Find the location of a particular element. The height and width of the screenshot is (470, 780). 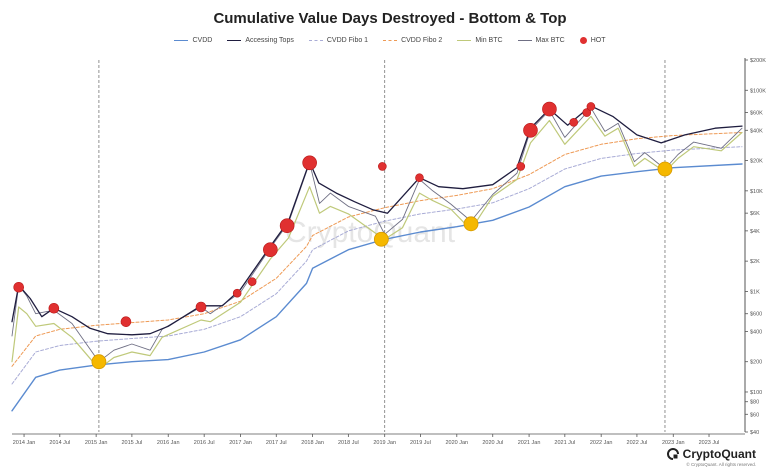

legend-item-hot: HOT is located at coordinates (592, 40).